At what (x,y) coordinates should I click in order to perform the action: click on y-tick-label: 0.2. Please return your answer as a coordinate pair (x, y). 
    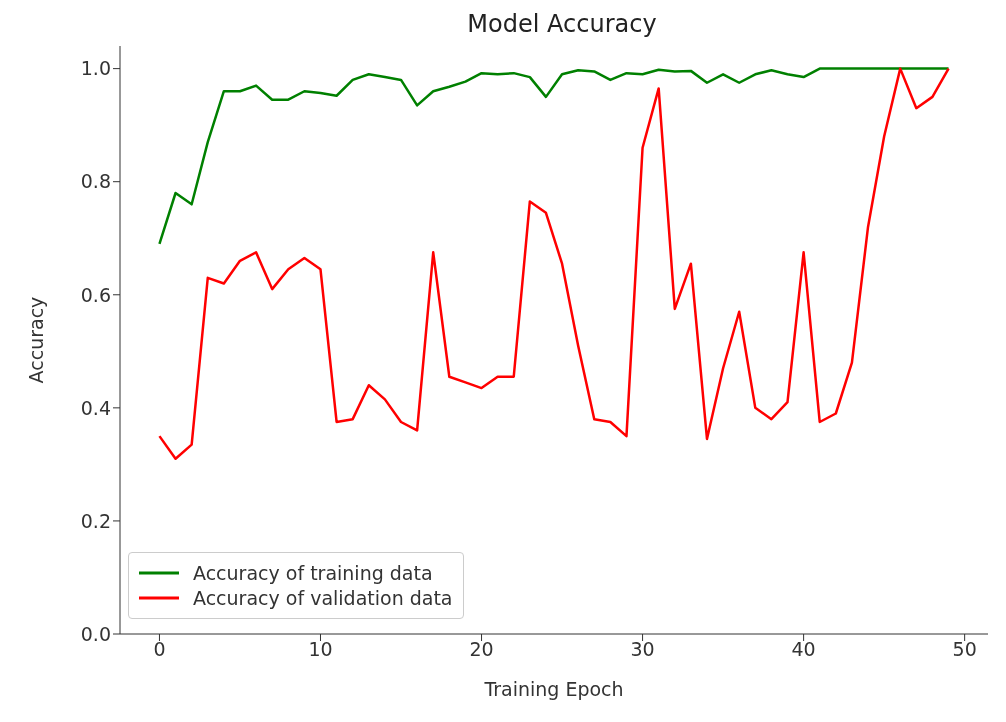
    Looking at the image, I should click on (95, 520).